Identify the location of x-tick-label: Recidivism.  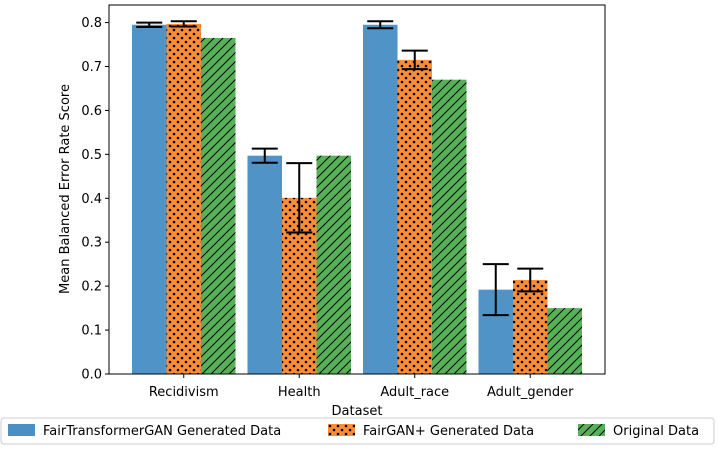
(184, 392).